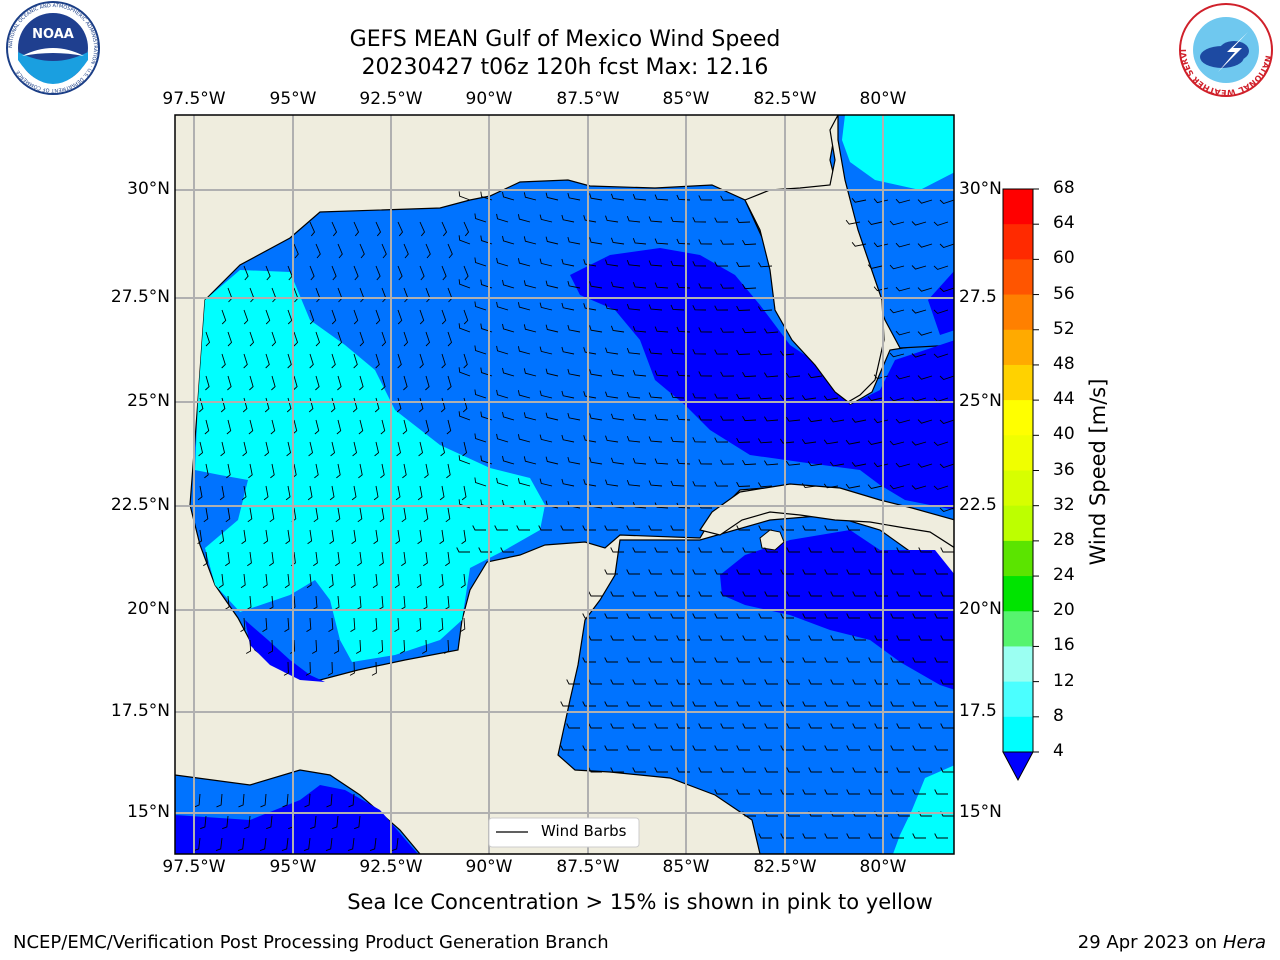 This screenshot has height=960, width=1280. What do you see at coordinates (686, 867) in the screenshot?
I see `lon-bottom-tick-label: 85°W` at bounding box center [686, 867].